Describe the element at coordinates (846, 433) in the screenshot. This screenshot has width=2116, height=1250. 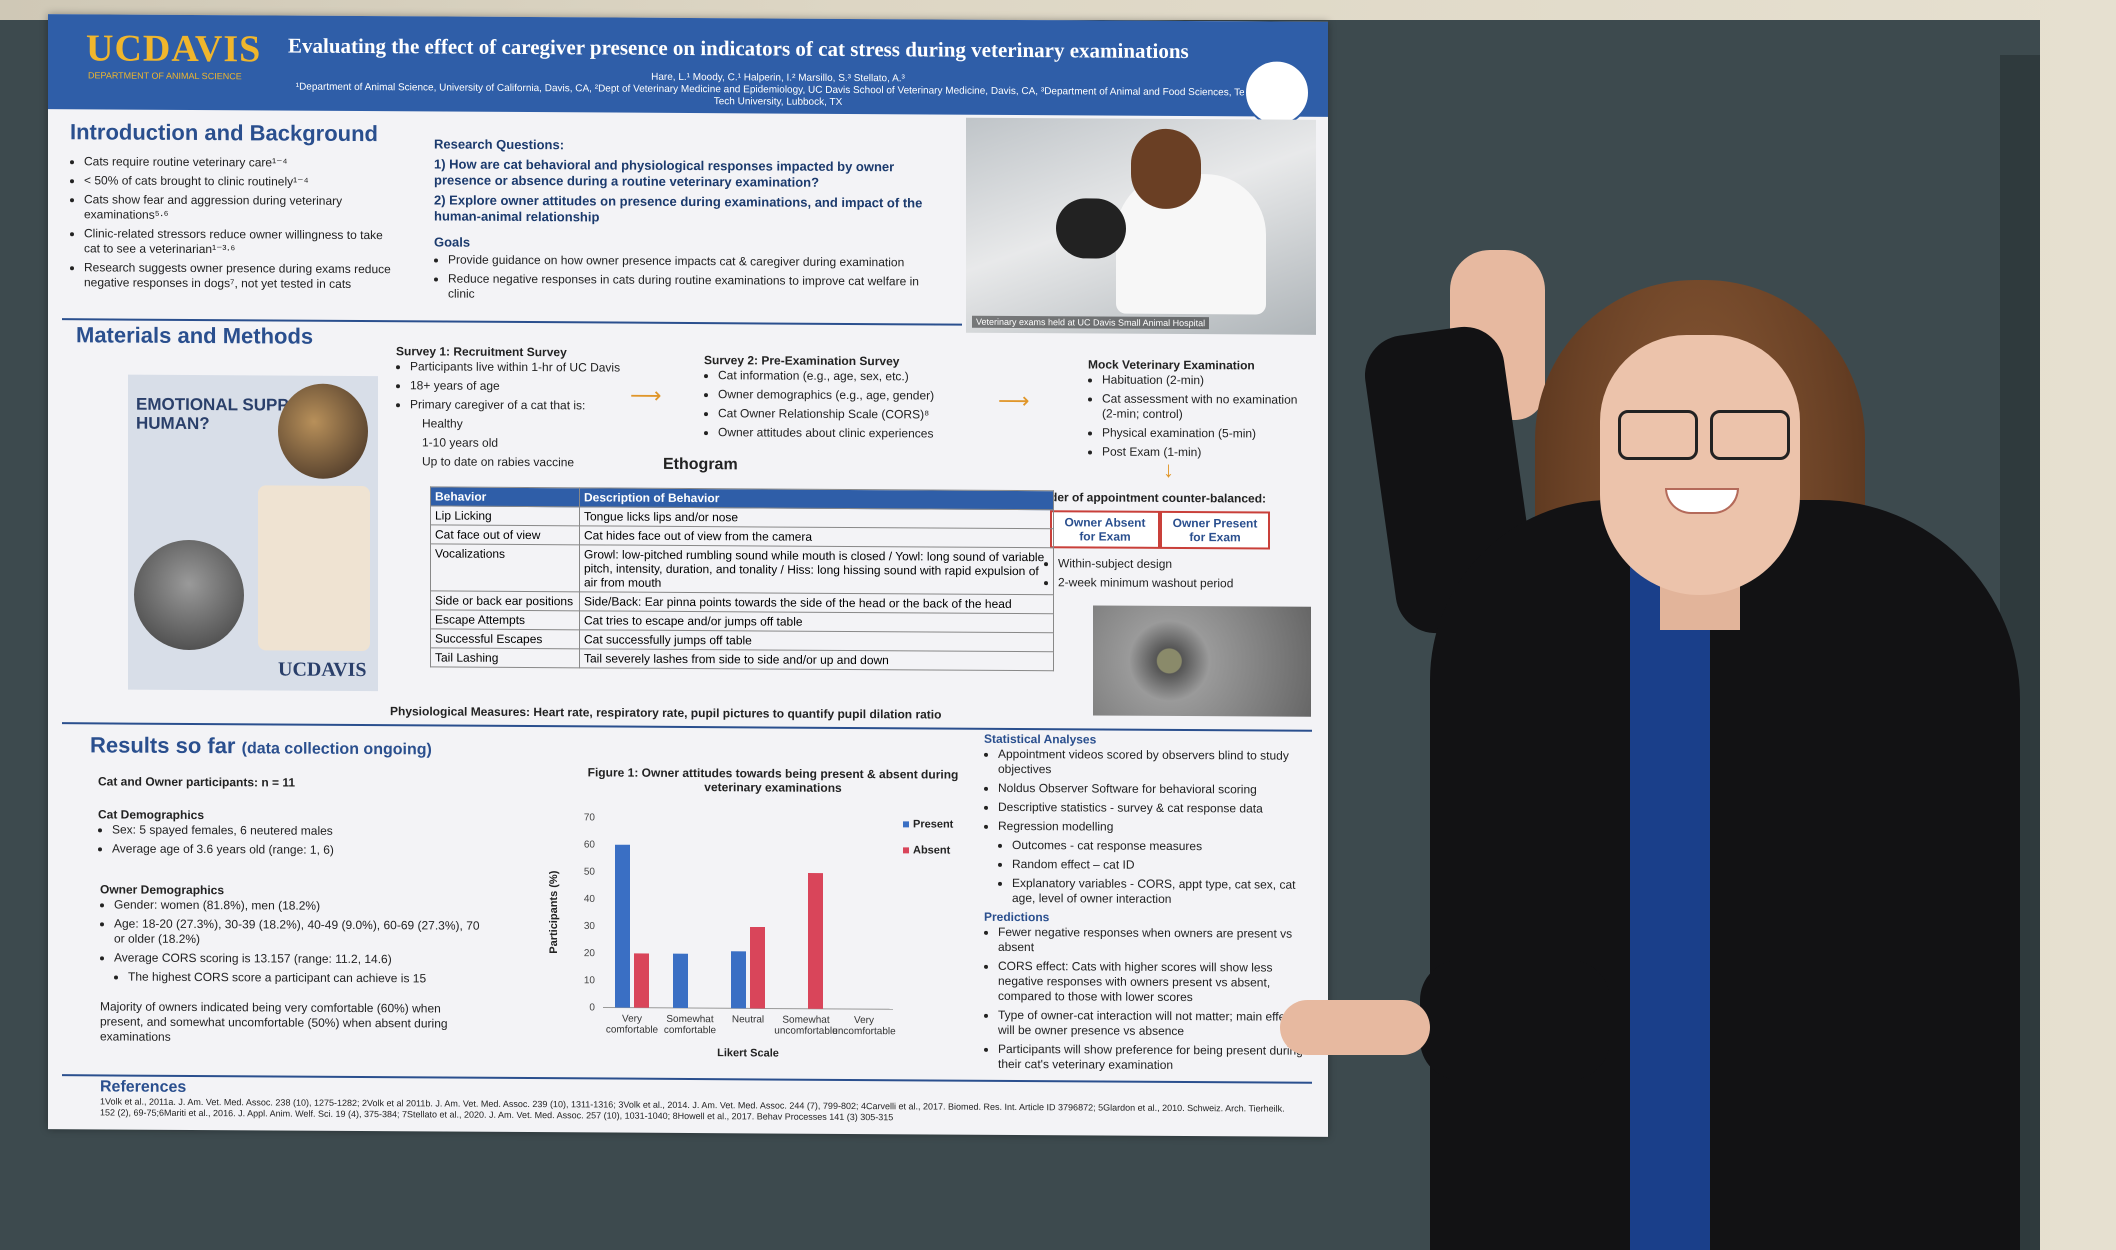
I see `survey2-item: Owner attitudes about clinic experiences` at that location.